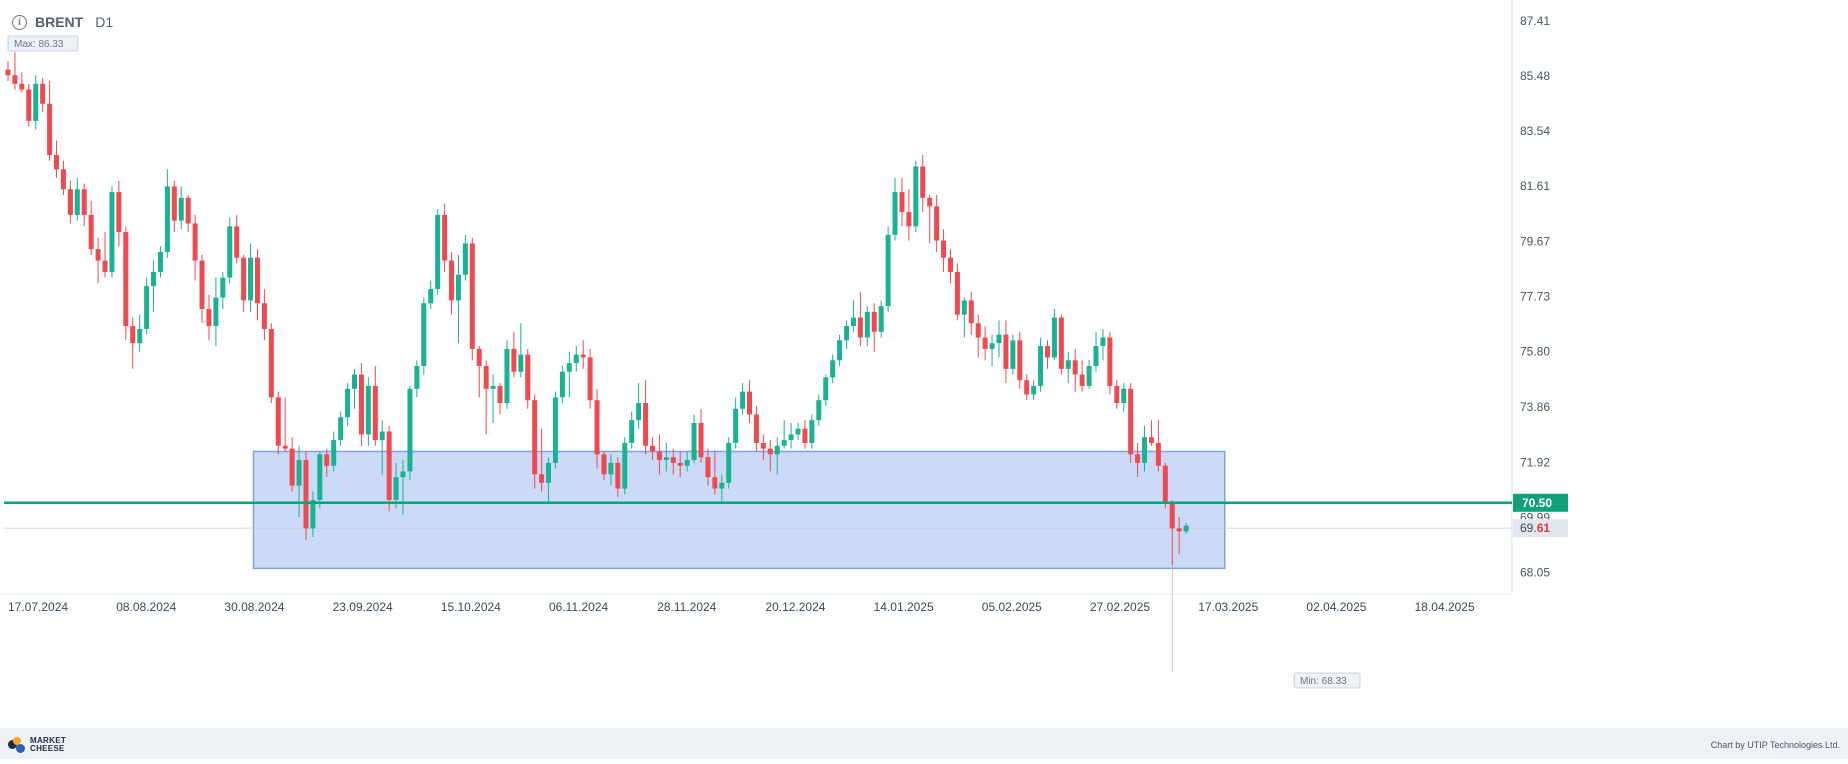 Image resolution: width=1848 pixels, height=764 pixels. What do you see at coordinates (1535, 186) in the screenshot?
I see `y-tick-label: 81.61` at bounding box center [1535, 186].